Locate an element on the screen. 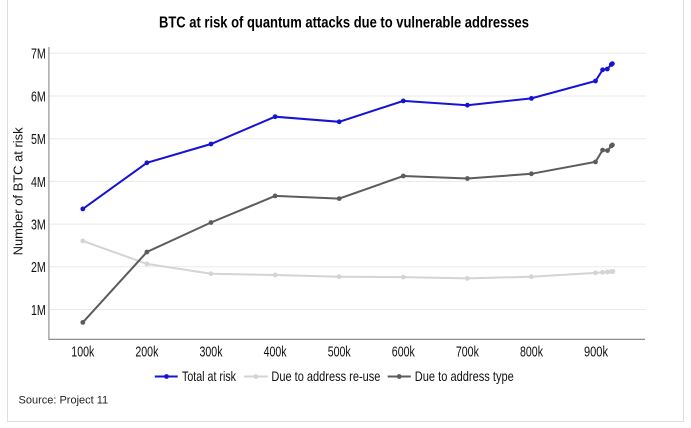  svg-text: 4M is located at coordinates (38, 183).